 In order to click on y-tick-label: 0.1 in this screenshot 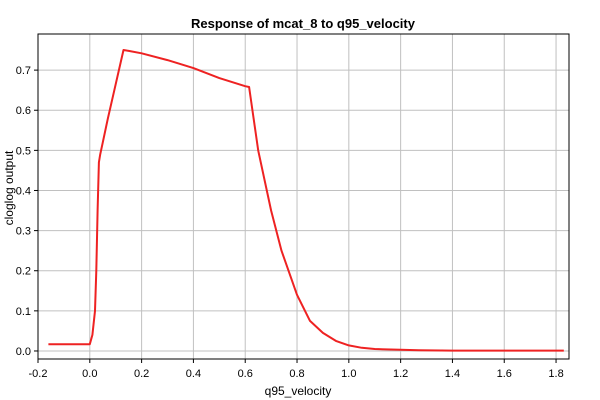, I will do `click(23, 312)`.